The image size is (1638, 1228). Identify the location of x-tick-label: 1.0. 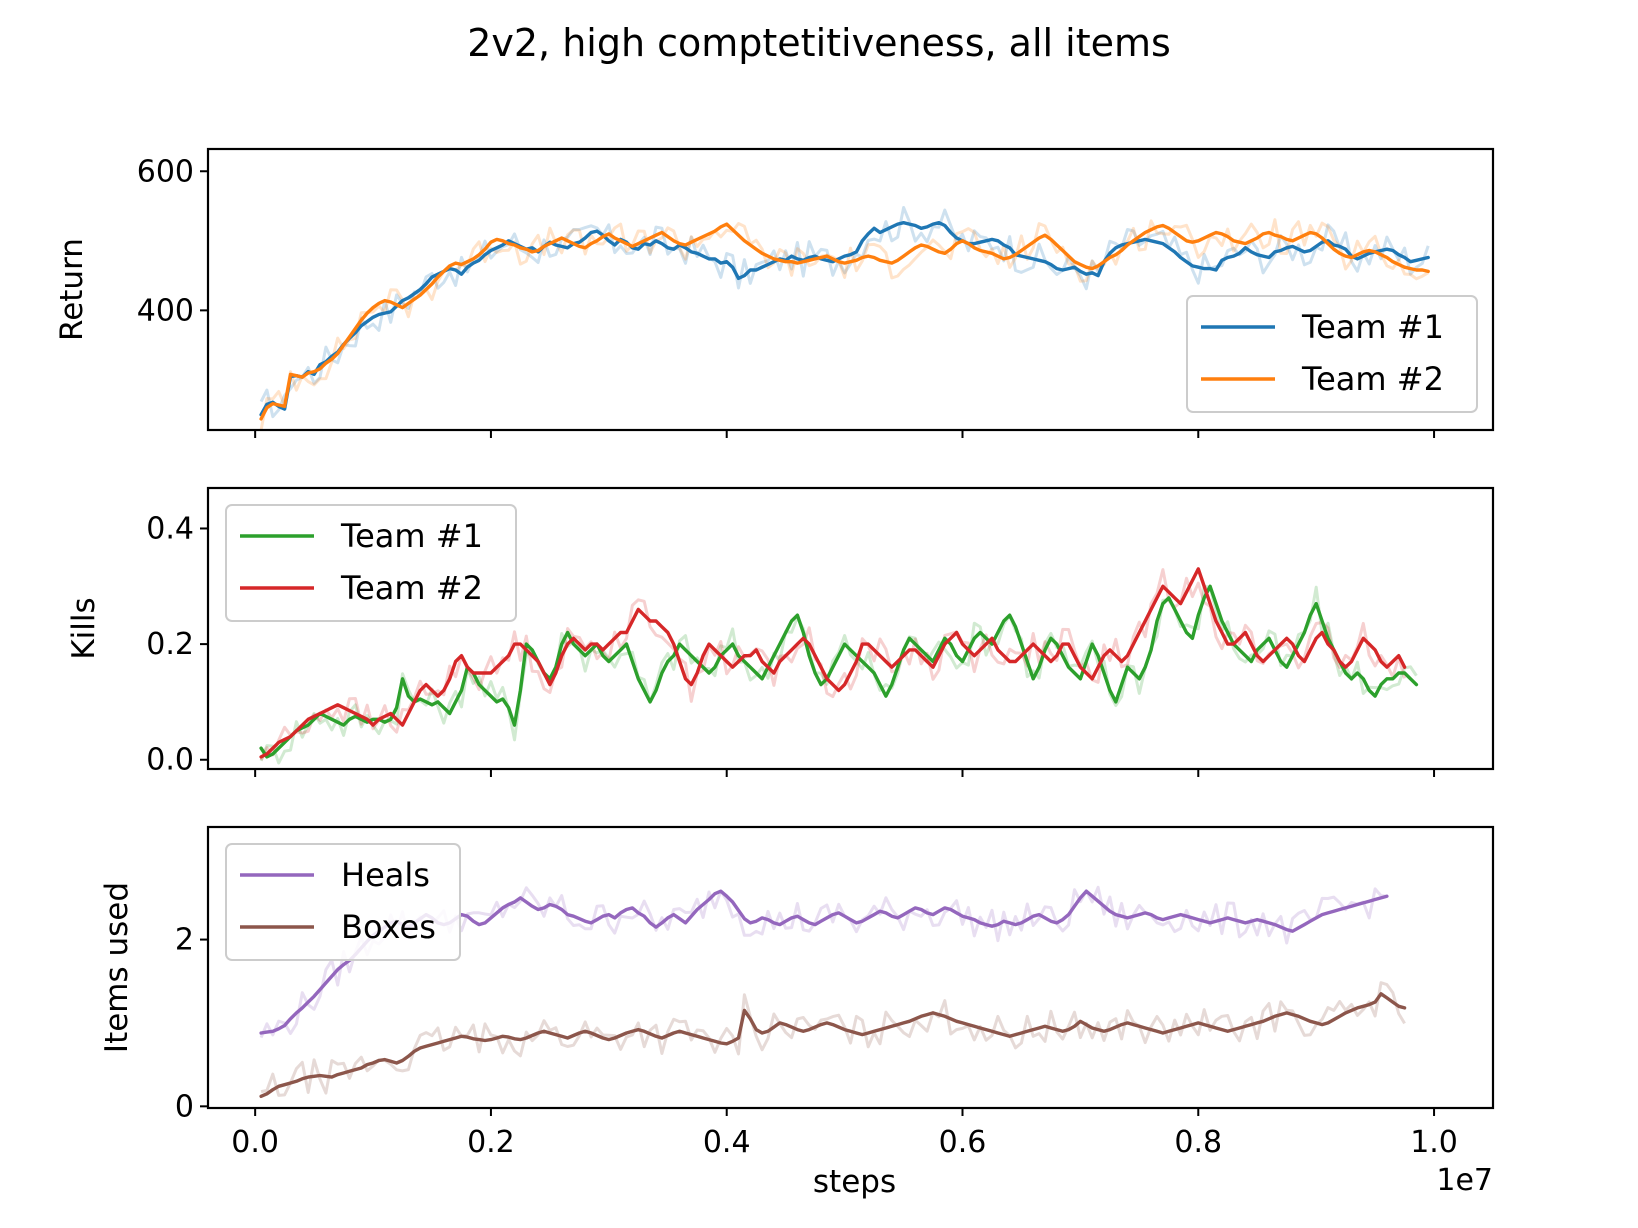
(1434, 1142).